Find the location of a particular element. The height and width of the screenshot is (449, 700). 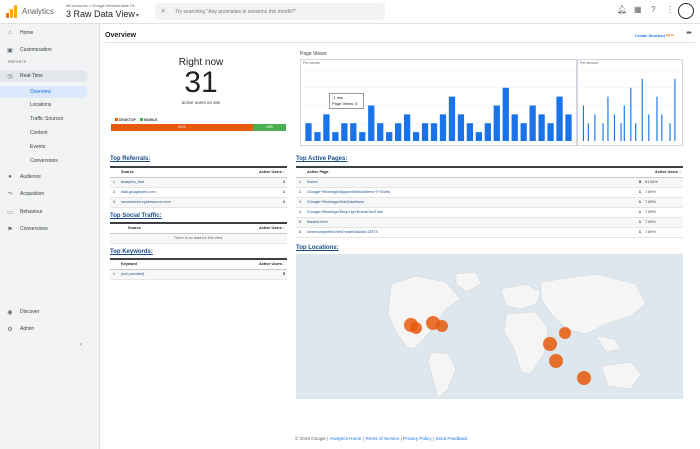

sidebar-item-acquisition: ⤳ Acquisition is located at coordinates (44, 194).